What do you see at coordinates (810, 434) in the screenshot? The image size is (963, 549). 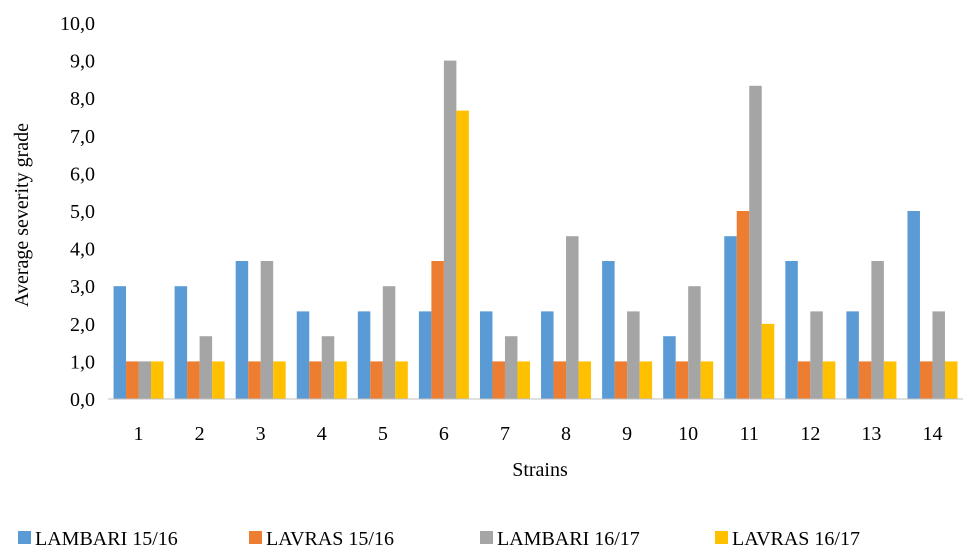 I see `x-tick-label: 12` at bounding box center [810, 434].